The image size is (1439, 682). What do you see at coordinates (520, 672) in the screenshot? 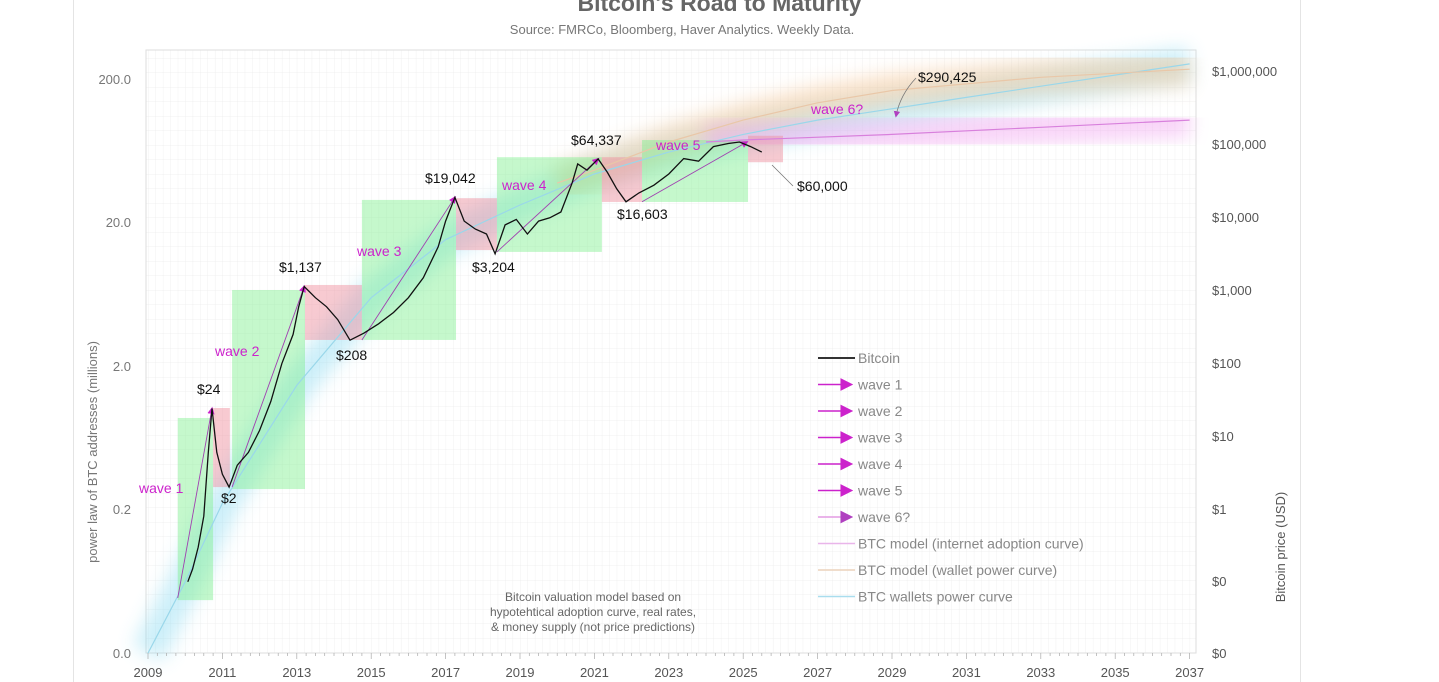
I see `x-tick-label: 2019` at bounding box center [520, 672].